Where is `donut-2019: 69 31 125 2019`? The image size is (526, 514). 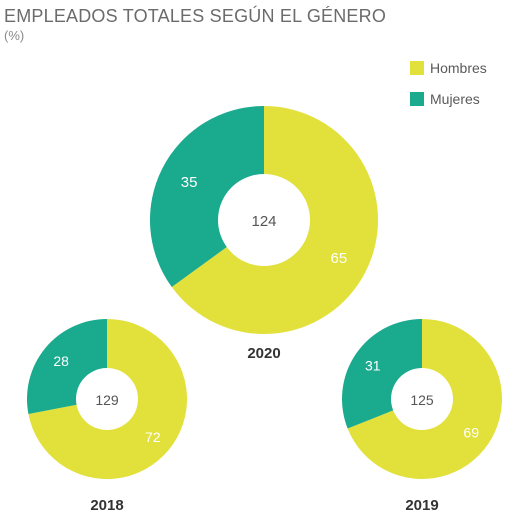 donut-2019: 69 31 125 2019 is located at coordinates (422, 416).